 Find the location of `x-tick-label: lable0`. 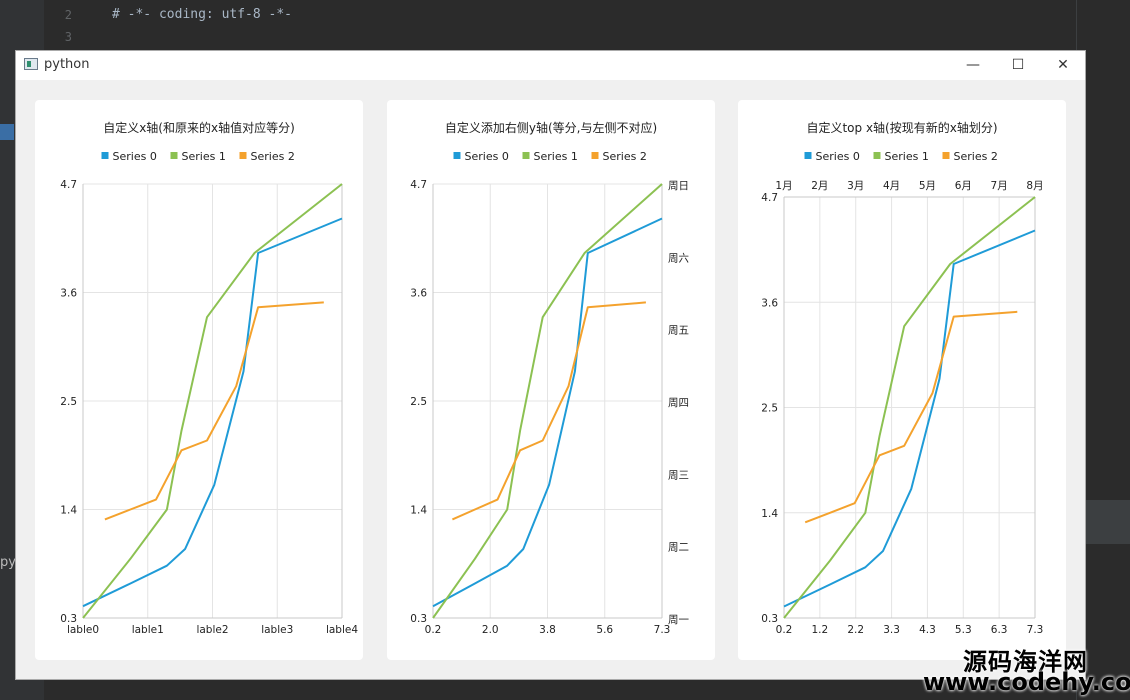

x-tick-label: lable0 is located at coordinates (83, 630).